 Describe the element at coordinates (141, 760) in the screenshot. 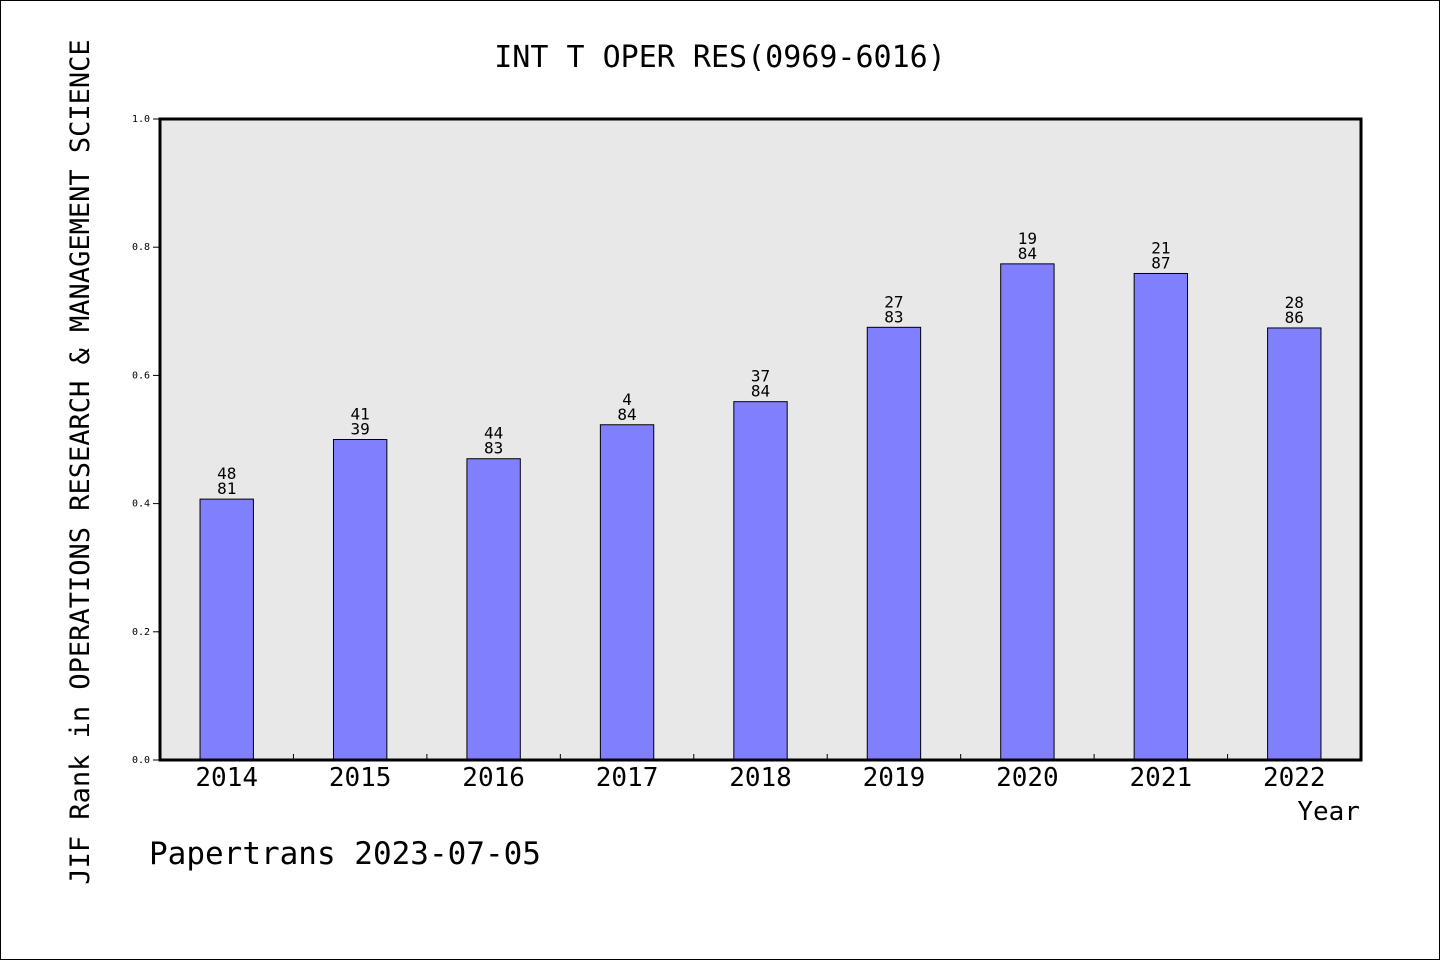

I see `y-tick-label: 0.0` at that location.